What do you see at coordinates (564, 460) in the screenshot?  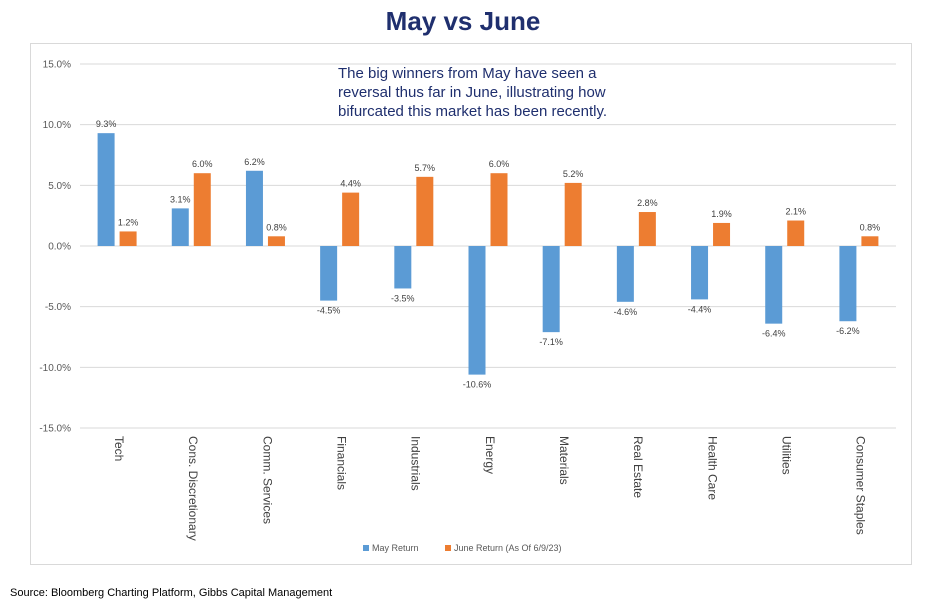 I see `category-label: Materials` at bounding box center [564, 460].